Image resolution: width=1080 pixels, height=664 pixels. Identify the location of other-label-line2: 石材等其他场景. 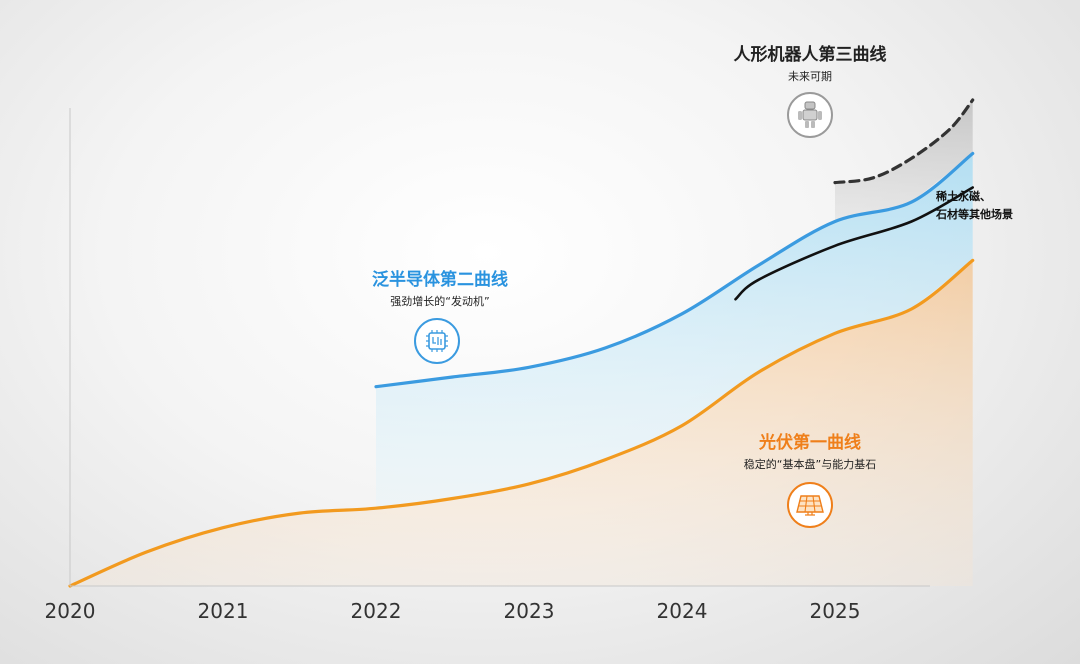
(974, 214).